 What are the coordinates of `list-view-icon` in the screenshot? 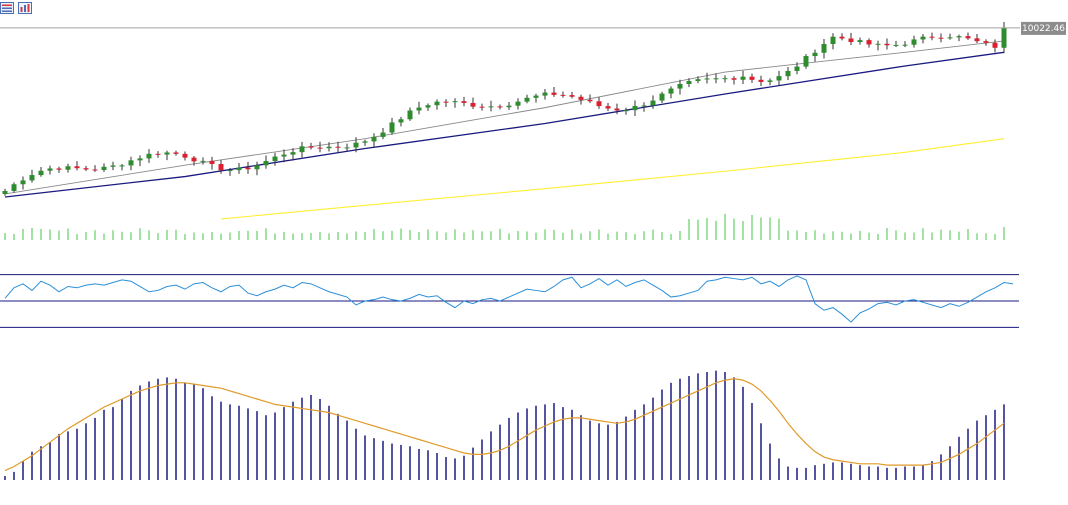 It's located at (7, 8).